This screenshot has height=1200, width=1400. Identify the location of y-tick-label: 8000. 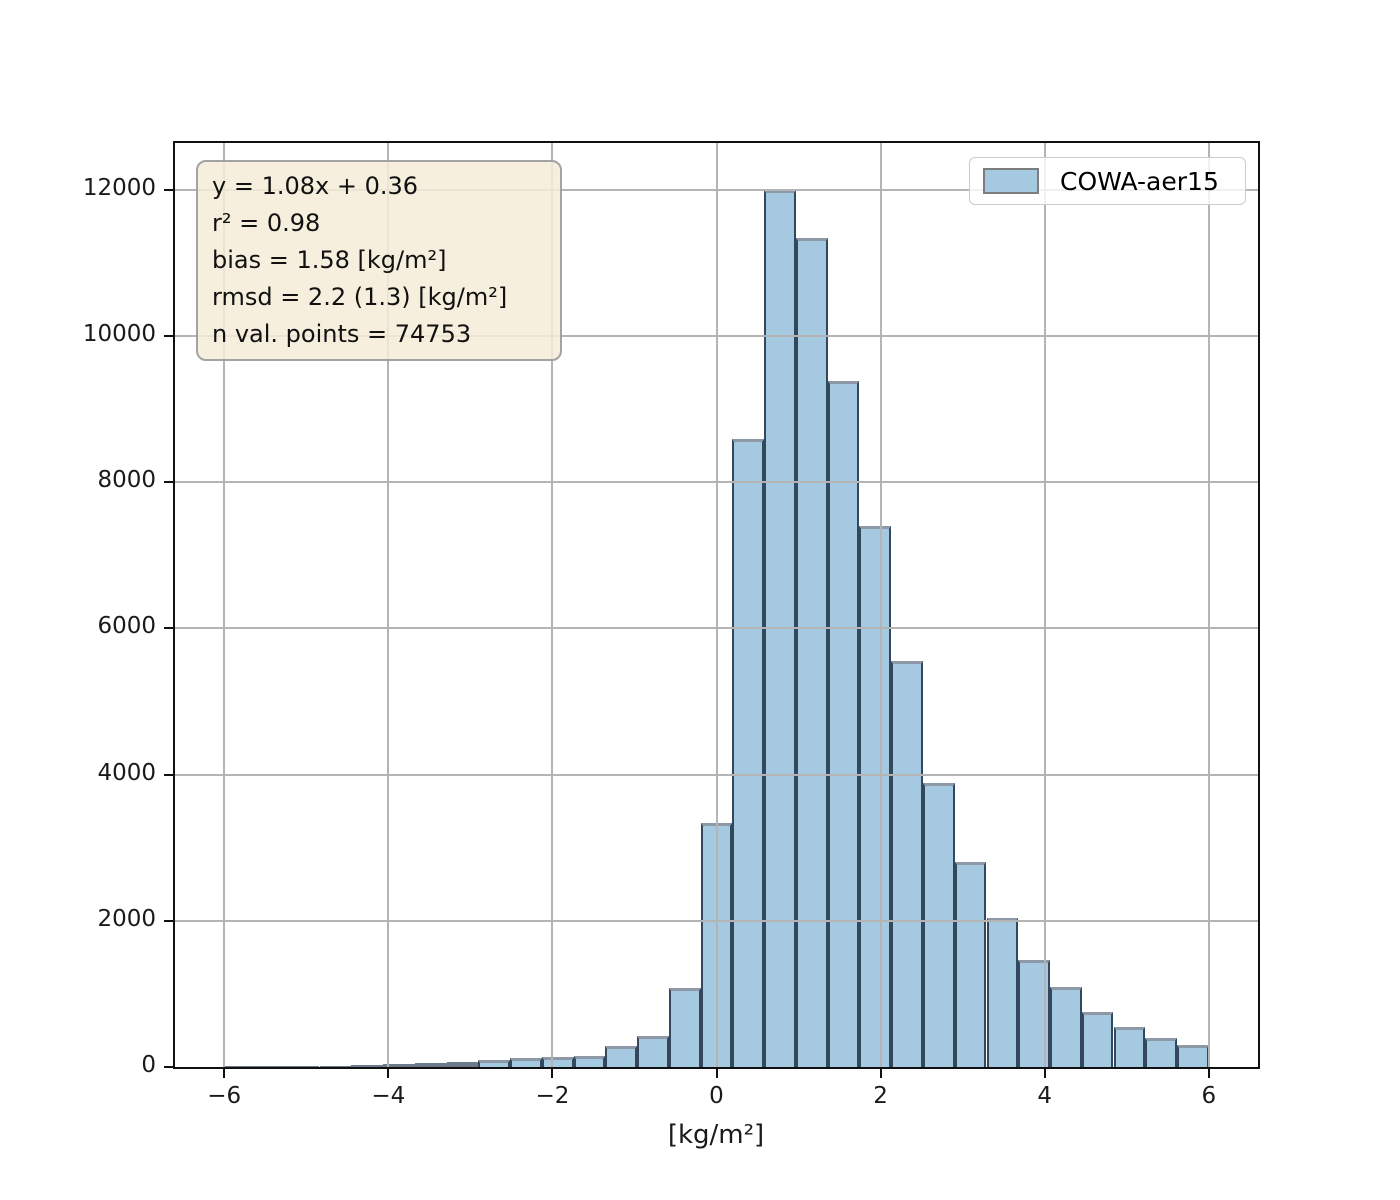
(126, 480).